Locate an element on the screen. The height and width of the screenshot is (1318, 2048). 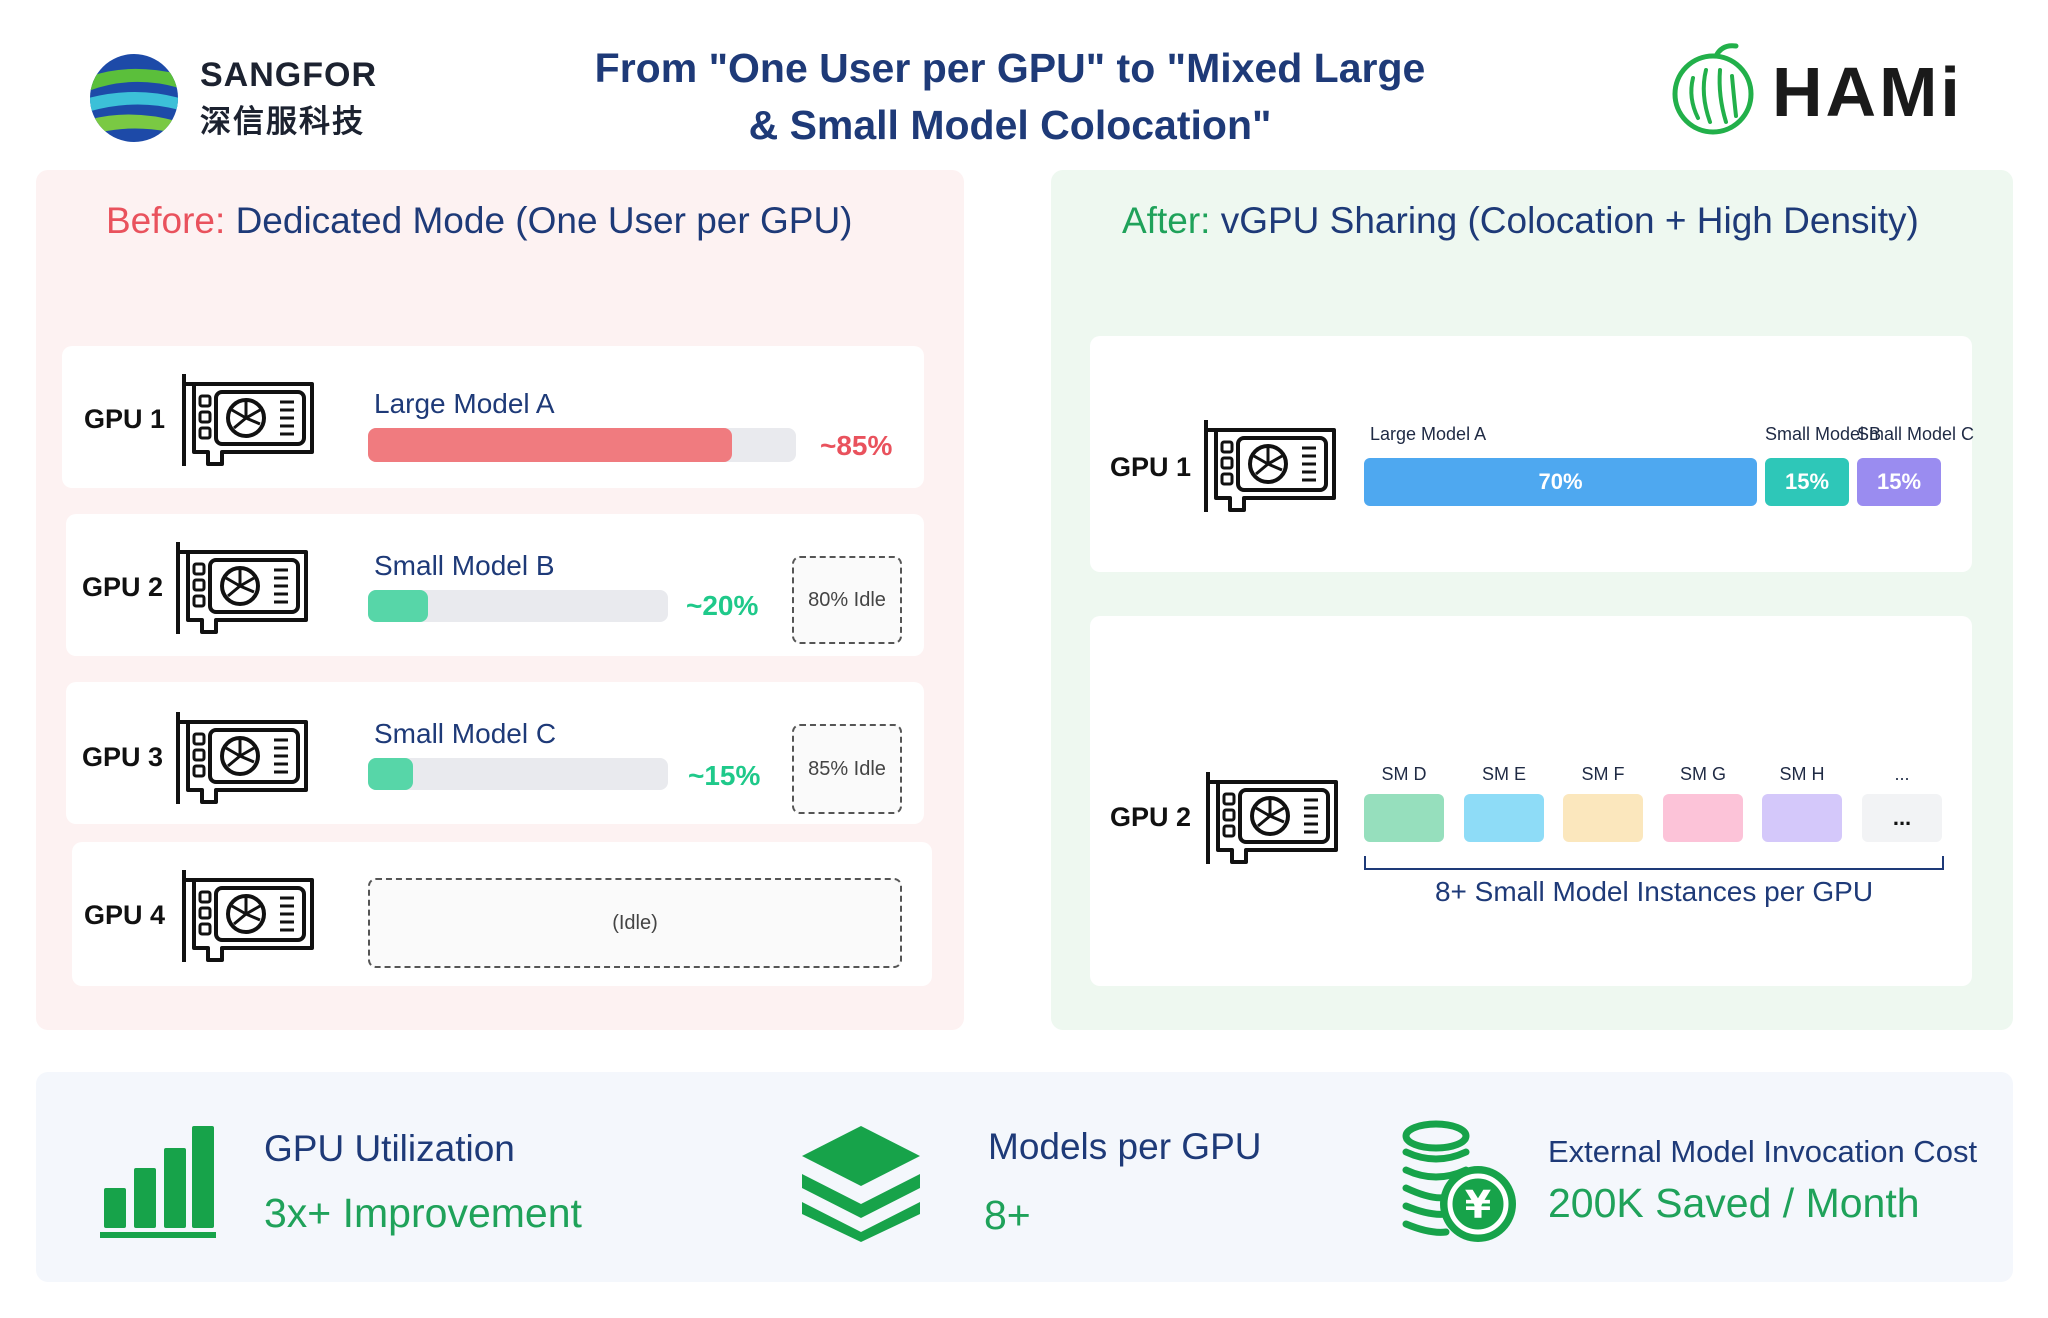
bar-chart-icon is located at coordinates (158, 1184).